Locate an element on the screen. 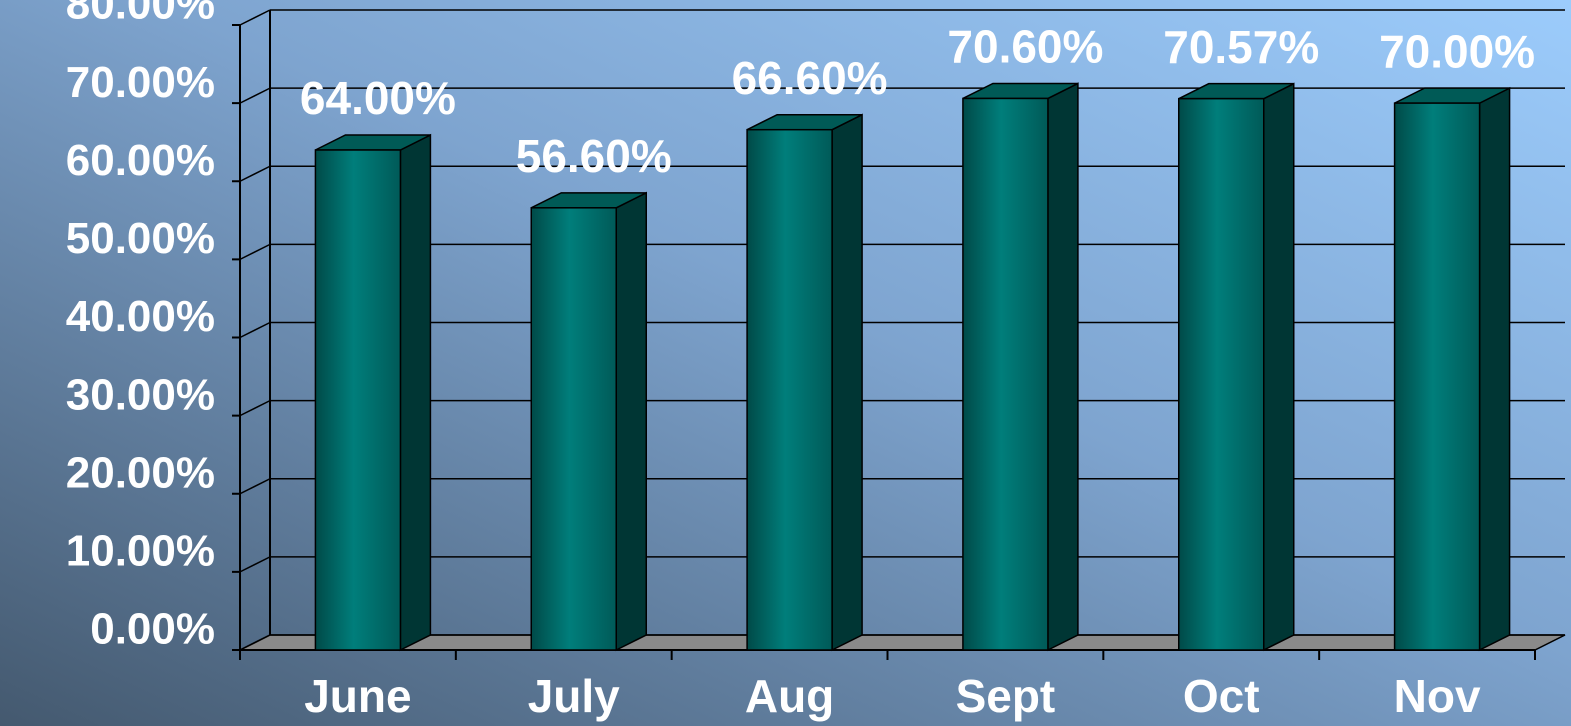 The width and height of the screenshot is (1571, 726). y-tick-label: 70.00% is located at coordinates (140, 82).